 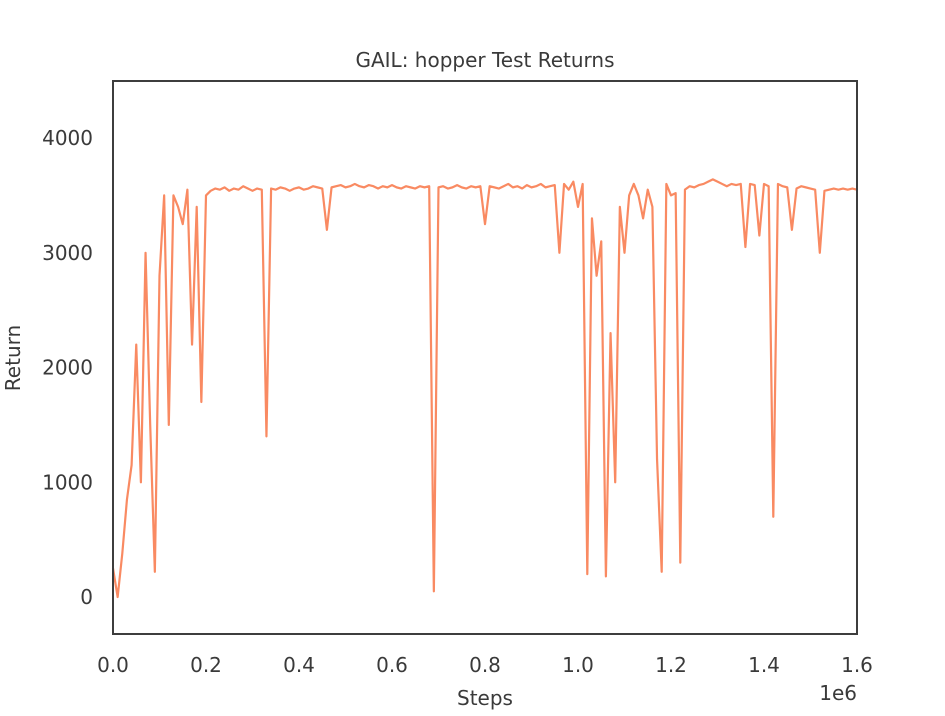 What do you see at coordinates (67, 138) in the screenshot?
I see `y-tick-label: 4000` at bounding box center [67, 138].